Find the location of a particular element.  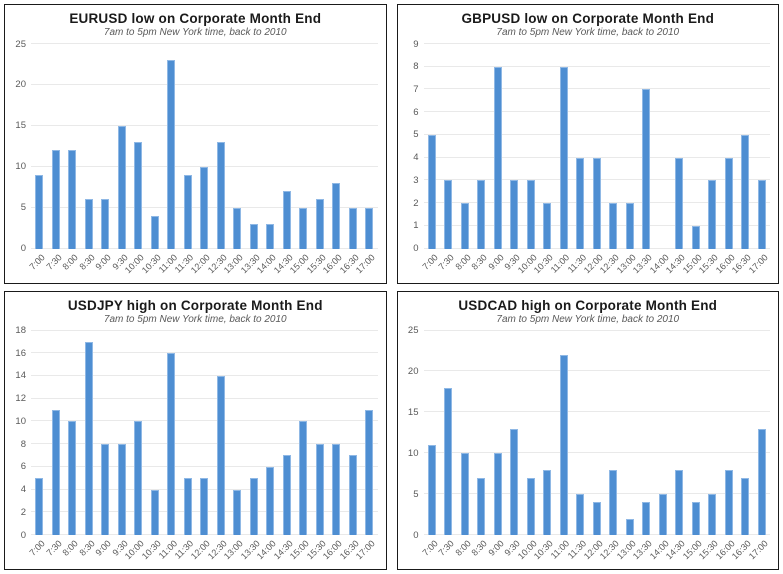

y-tick-label: 2 is located at coordinates (416, 203).